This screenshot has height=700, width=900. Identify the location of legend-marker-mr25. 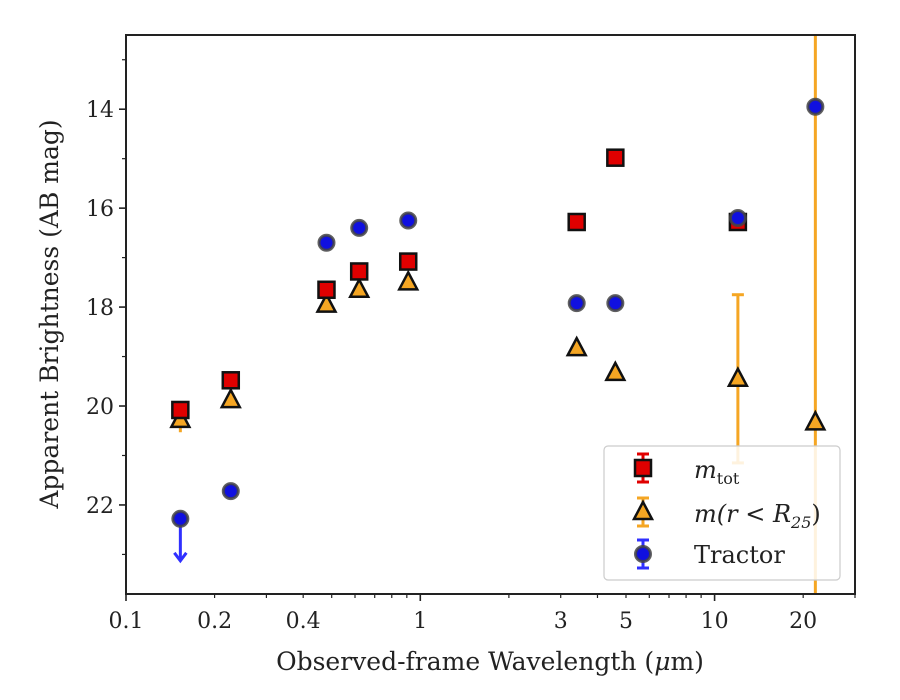
(643, 512).